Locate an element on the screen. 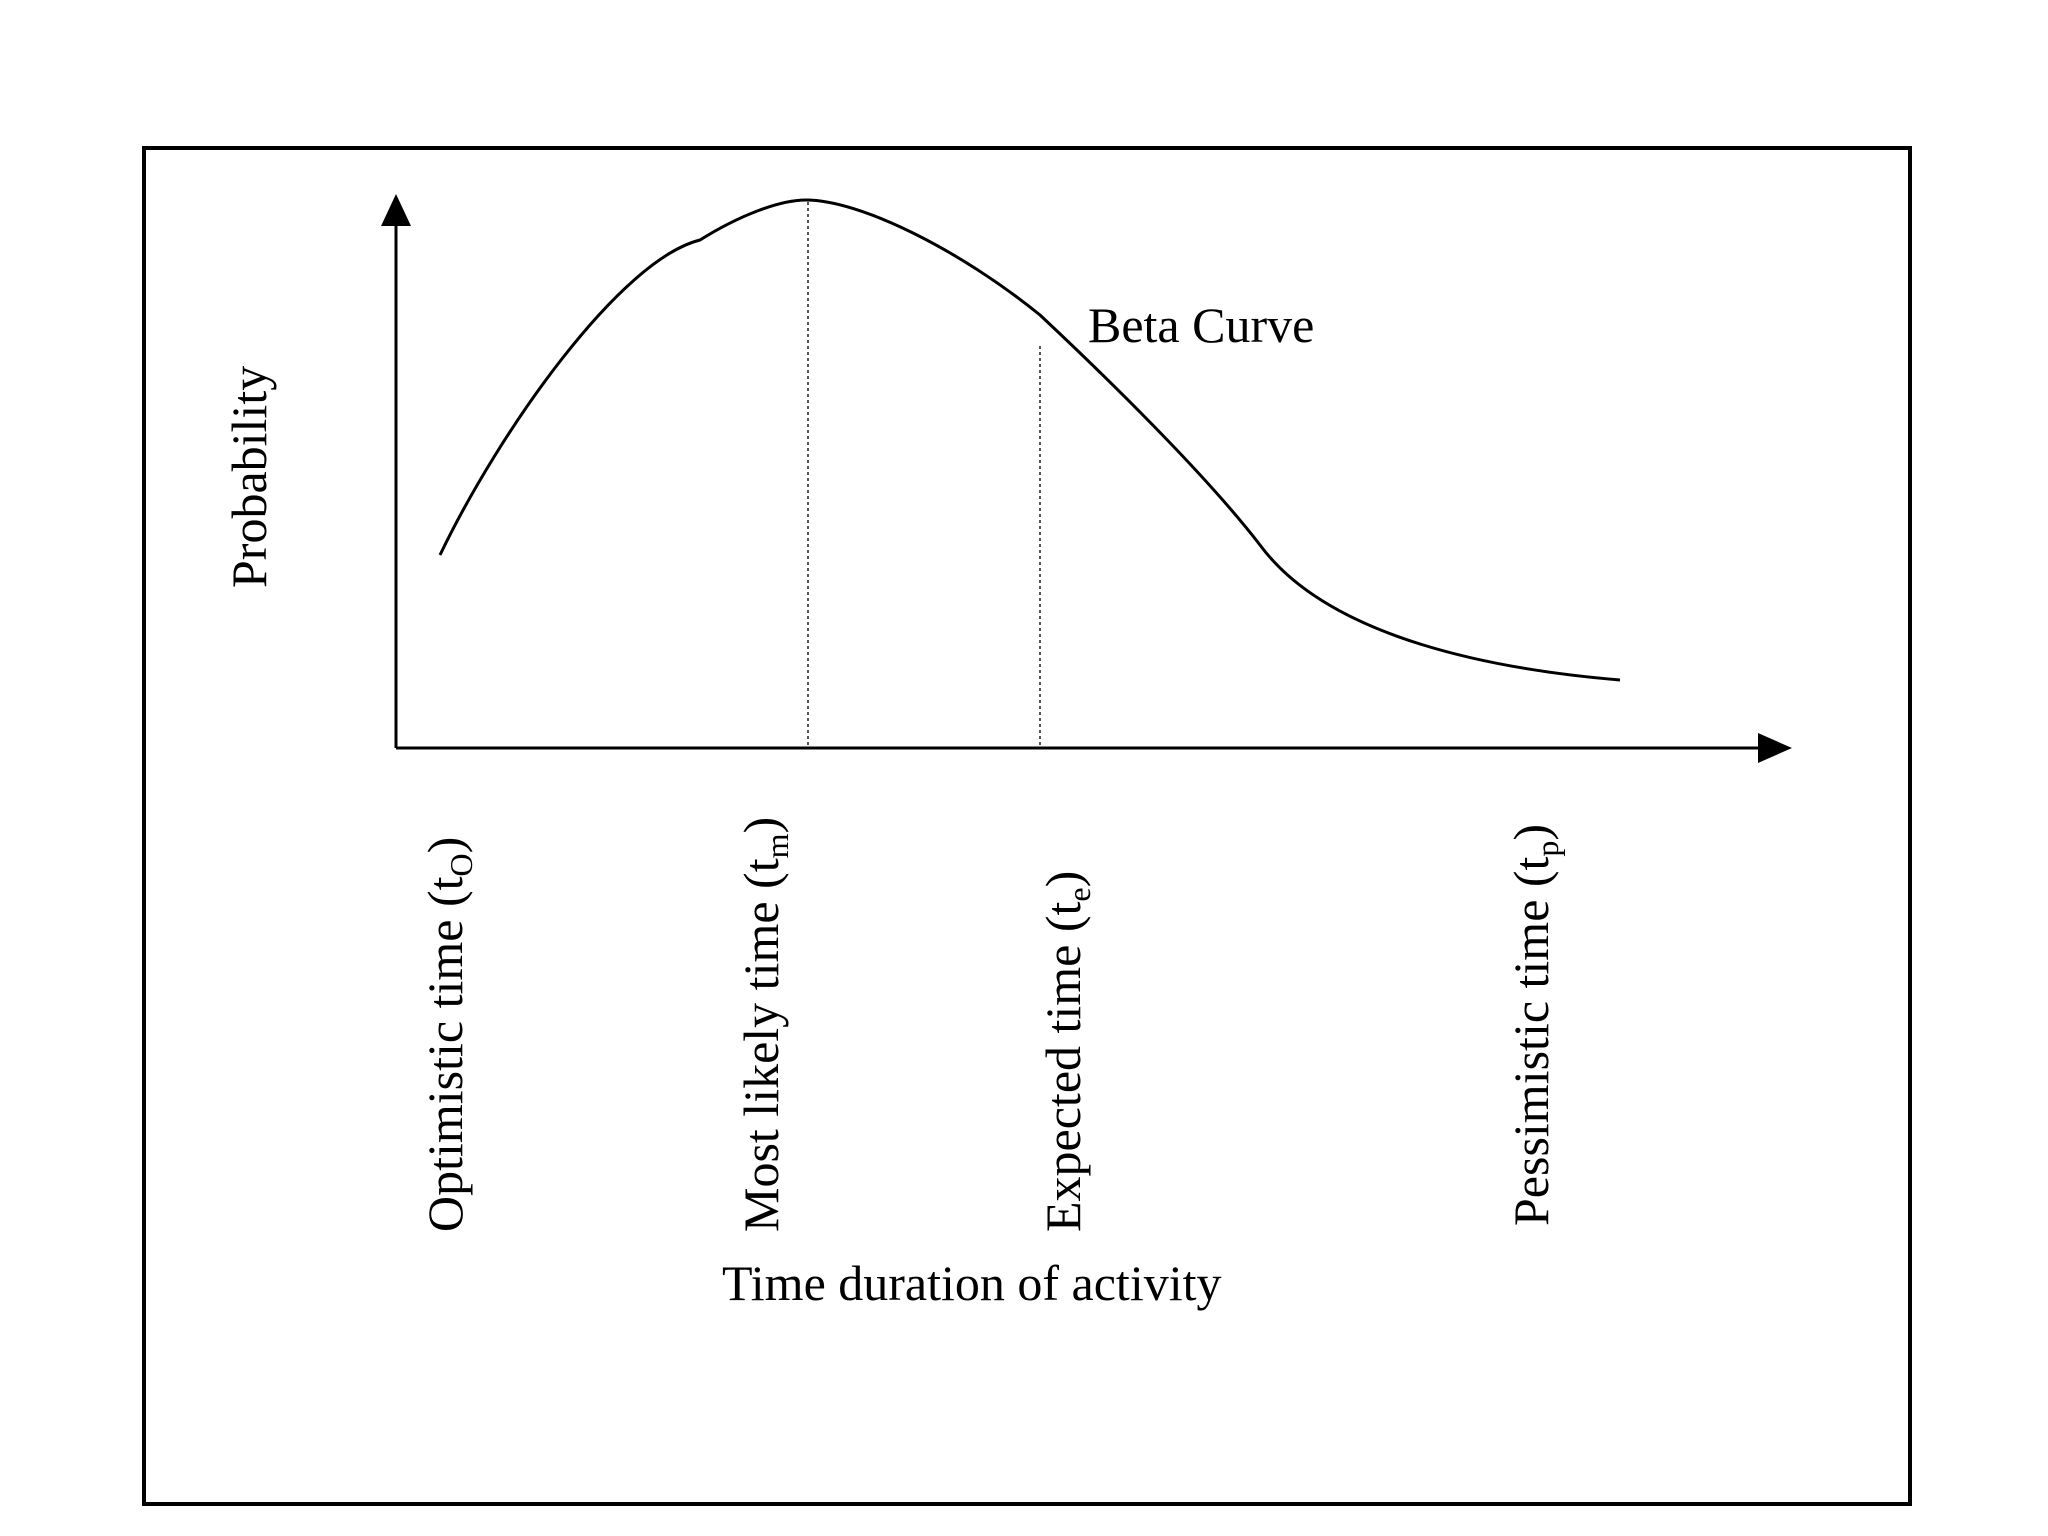 The image size is (2048, 1536). pessimistic-time-label: Pessimistic time (tp) is located at coordinates (1534, 1025).